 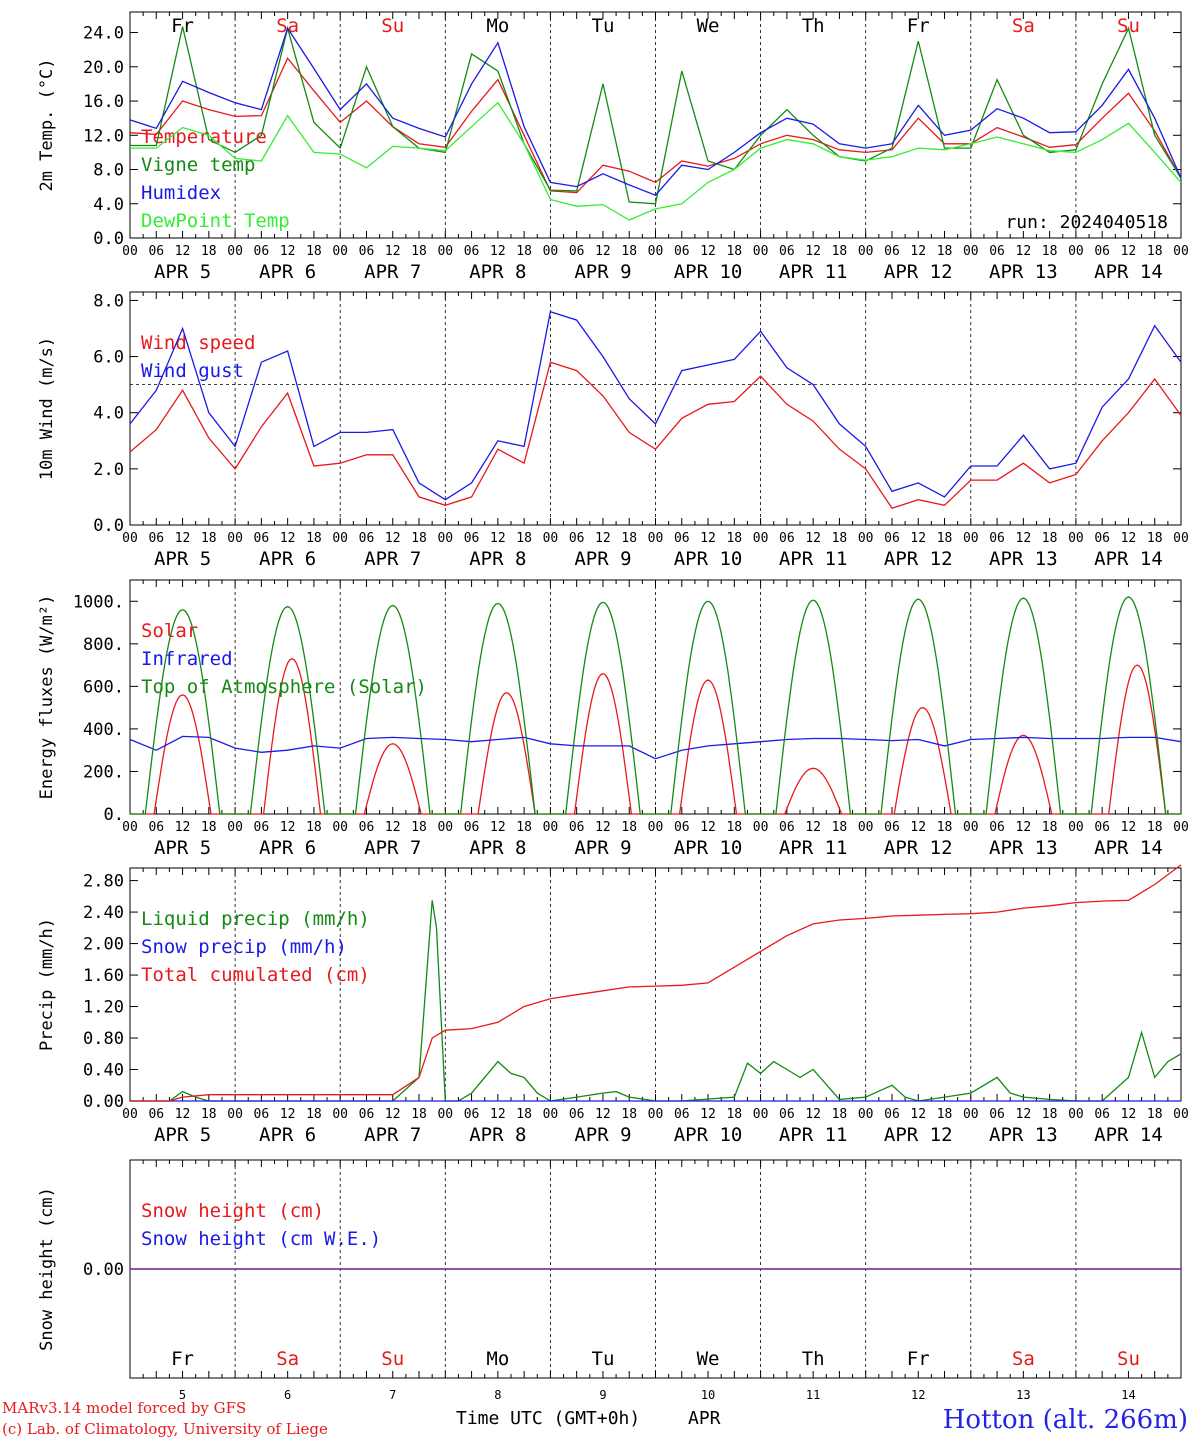 I want to click on day-number-label: 12, so click(x=918, y=1395).